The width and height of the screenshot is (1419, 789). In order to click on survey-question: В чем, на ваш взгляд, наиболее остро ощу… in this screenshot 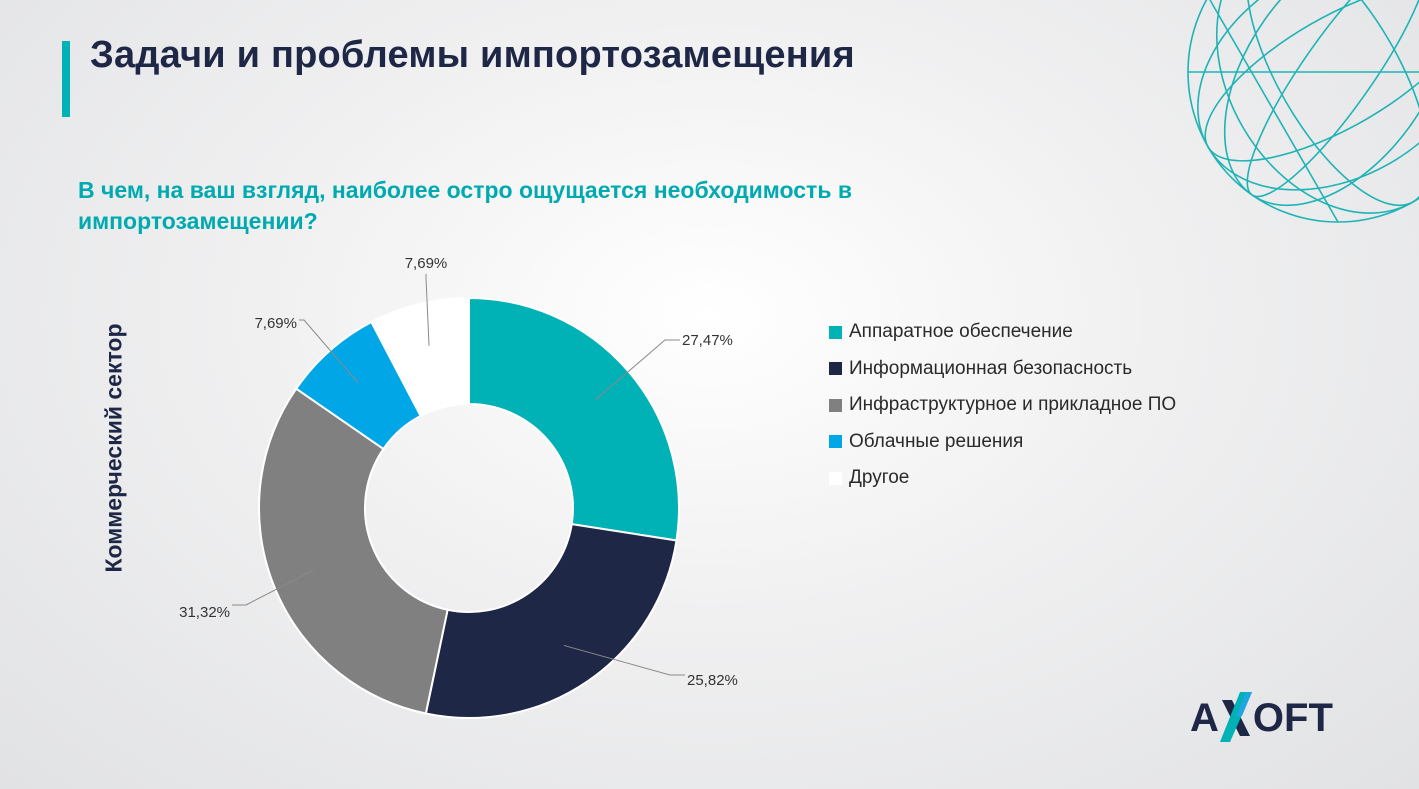, I will do `click(465, 205)`.